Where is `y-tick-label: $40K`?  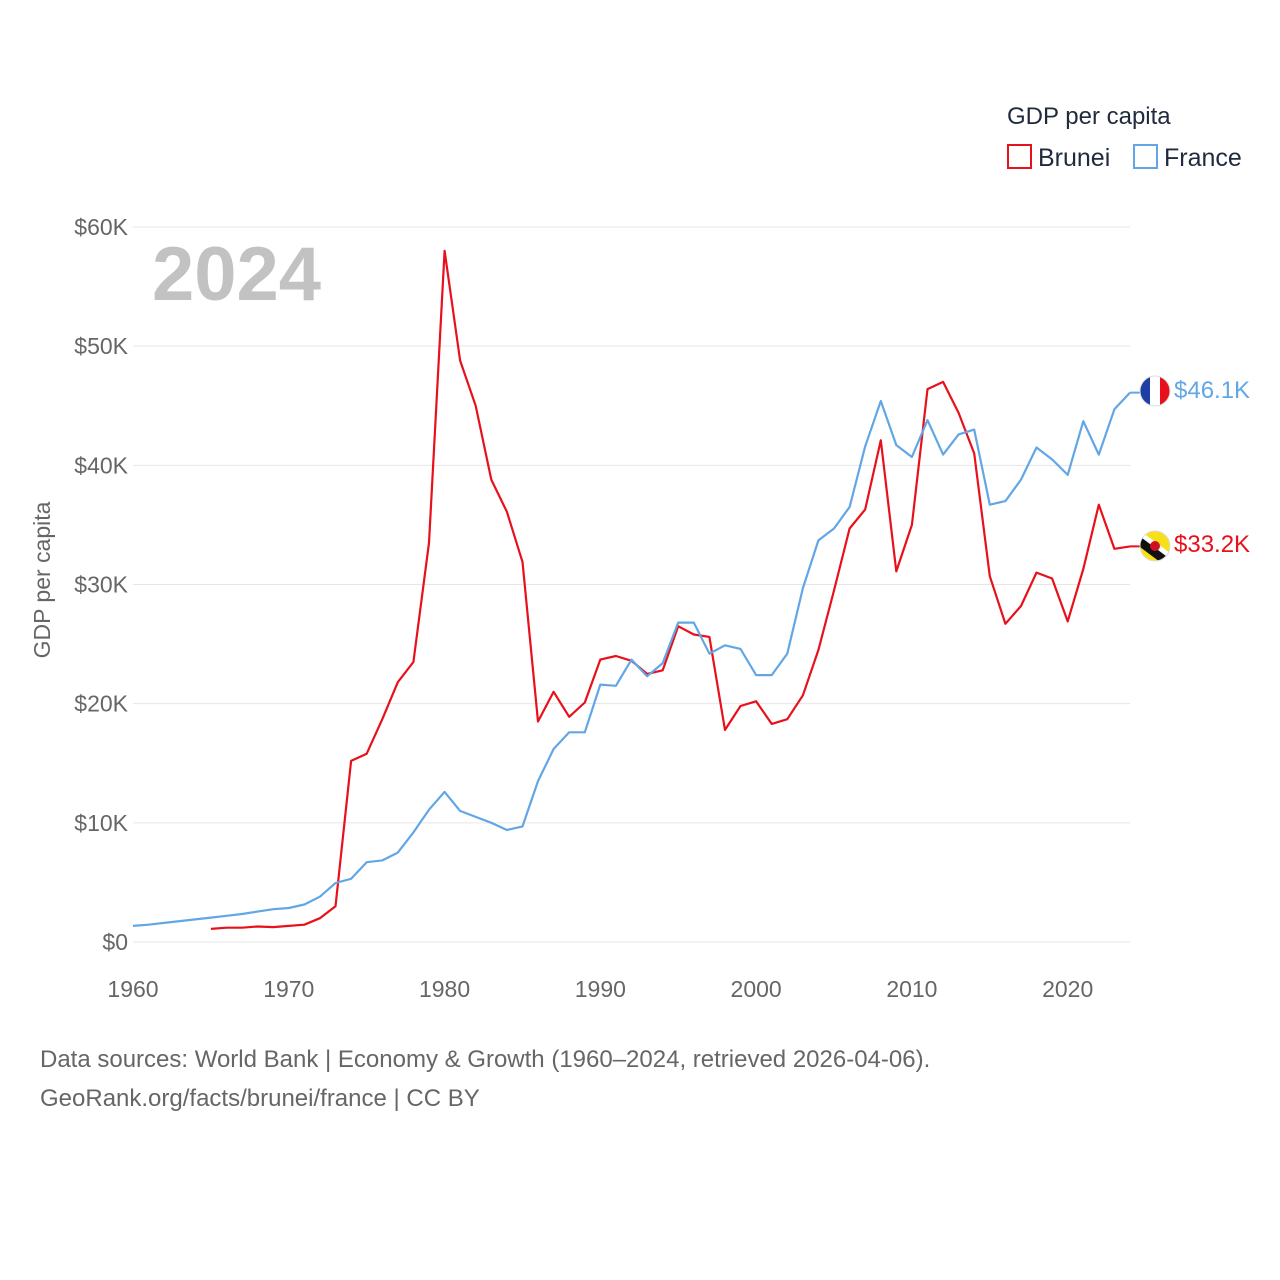
y-tick-label: $40K is located at coordinates (101, 465).